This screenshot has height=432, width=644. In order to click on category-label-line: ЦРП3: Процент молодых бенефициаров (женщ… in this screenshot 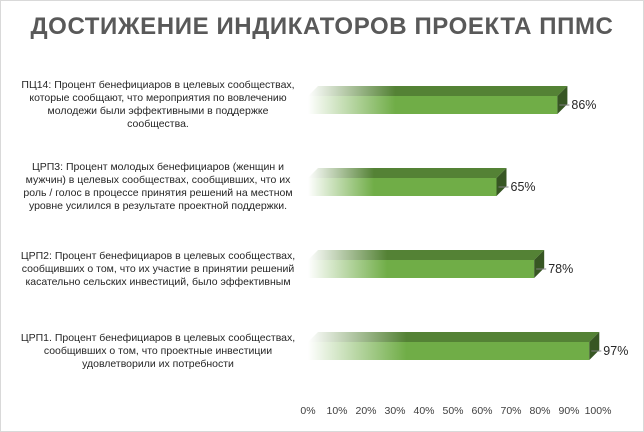, I will do `click(157, 167)`.